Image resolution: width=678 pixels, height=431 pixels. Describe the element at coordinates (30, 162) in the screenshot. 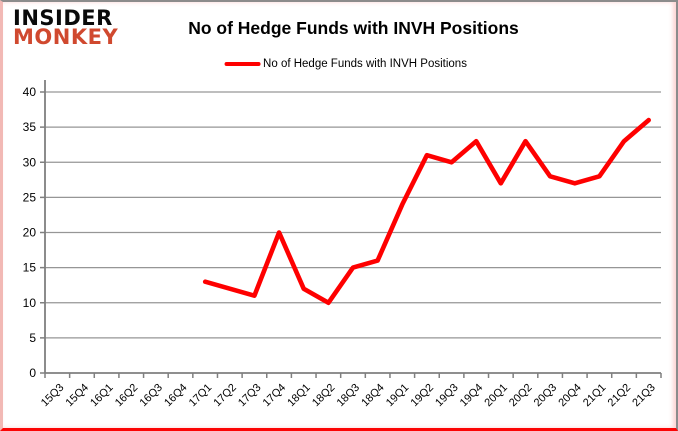

I see `svg-text: 30` at that location.